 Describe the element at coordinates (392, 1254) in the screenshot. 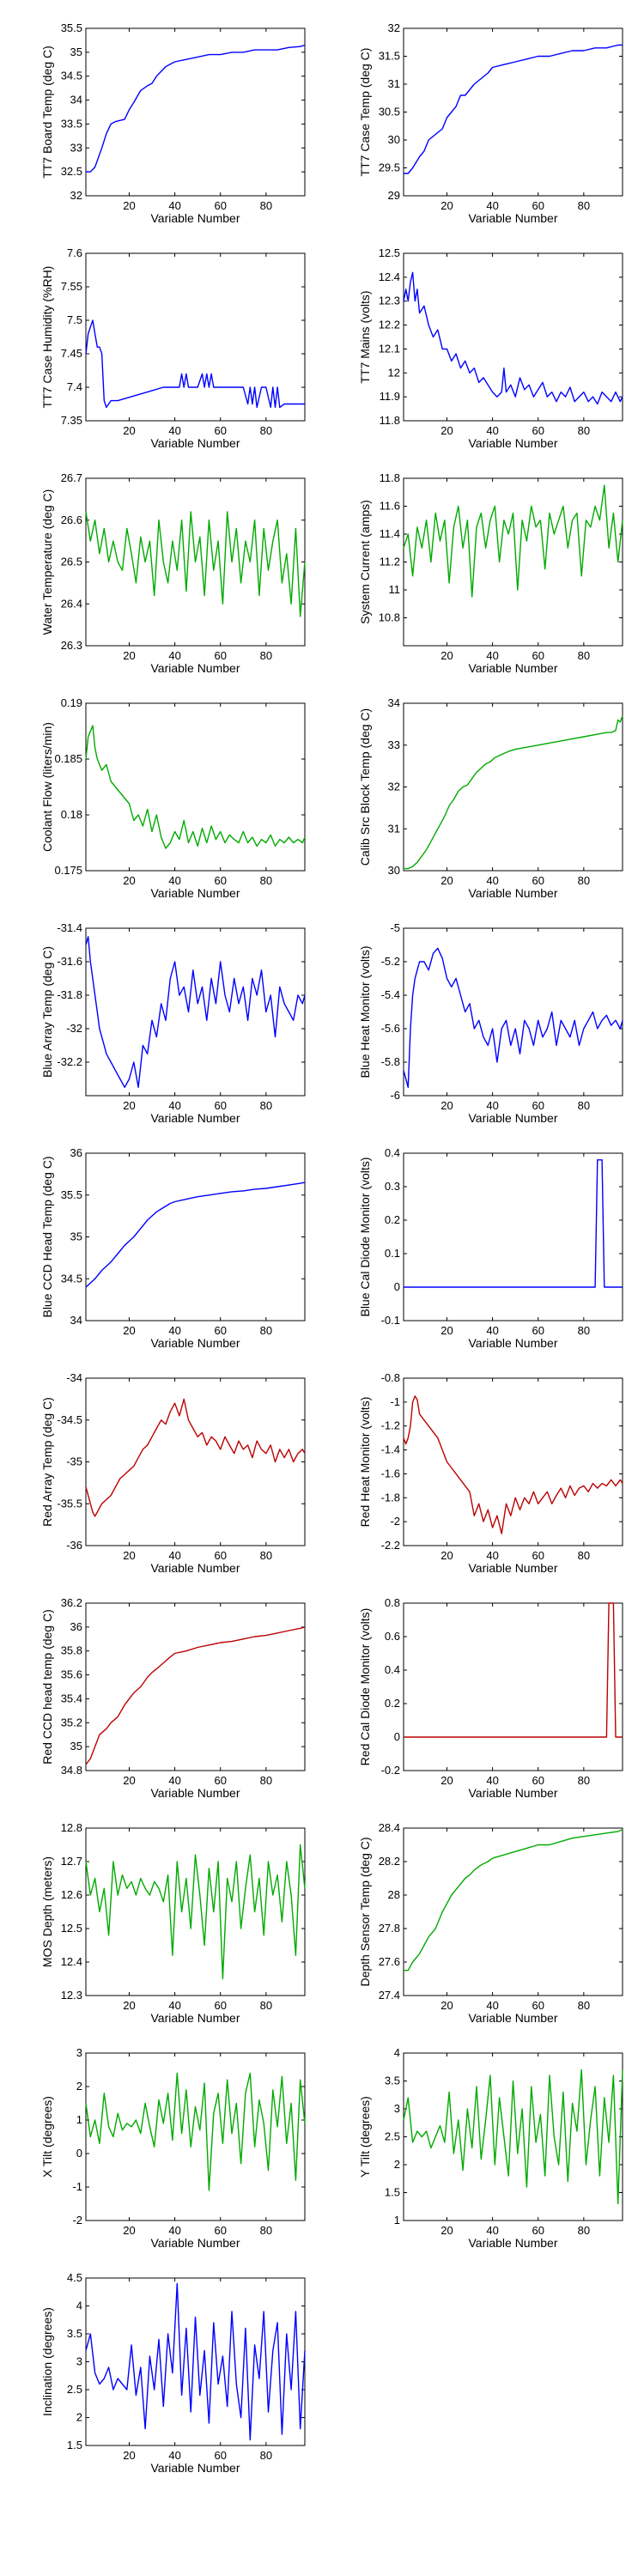

I see `y-tick-label: 0.1` at that location.